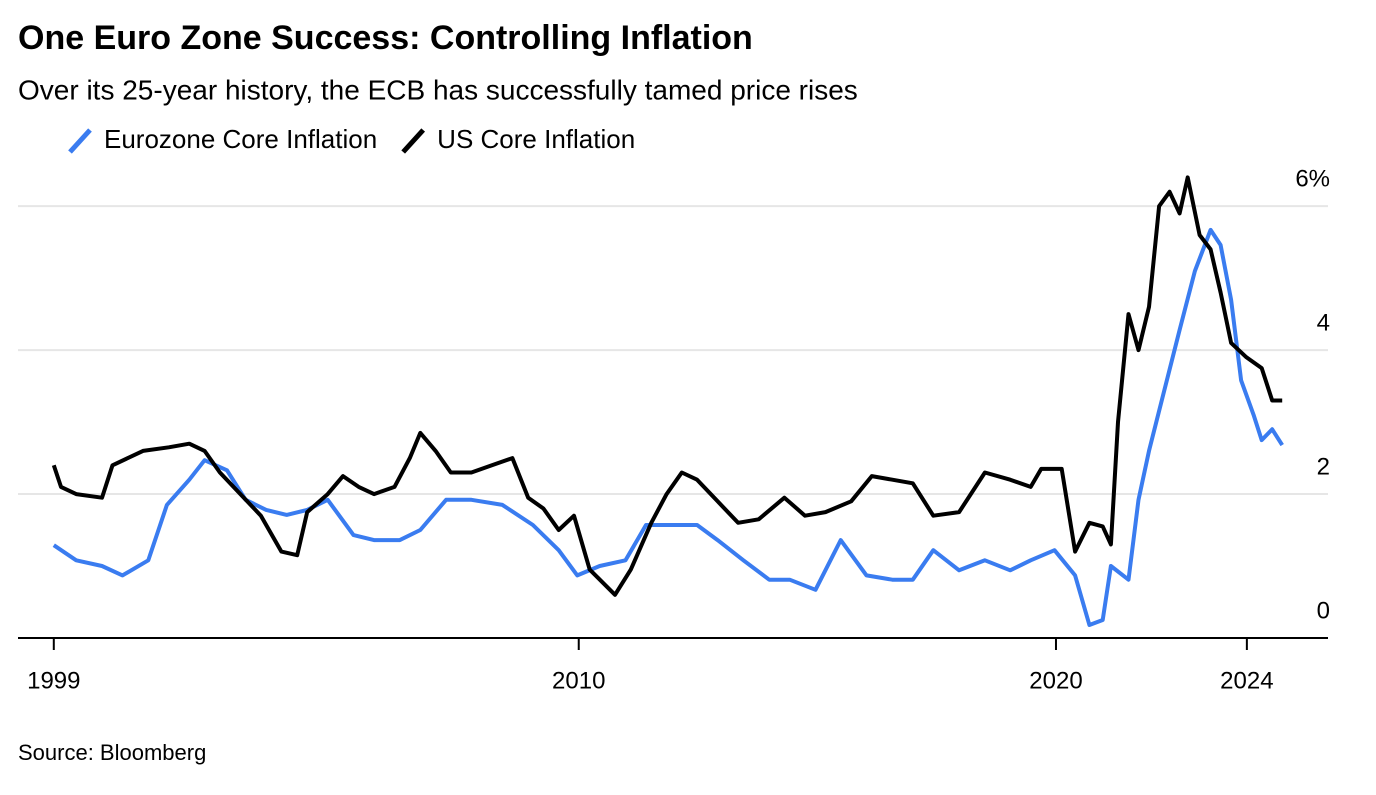 The image size is (1376, 795). What do you see at coordinates (578, 680) in the screenshot?
I see `x-tick-label: 2010` at bounding box center [578, 680].